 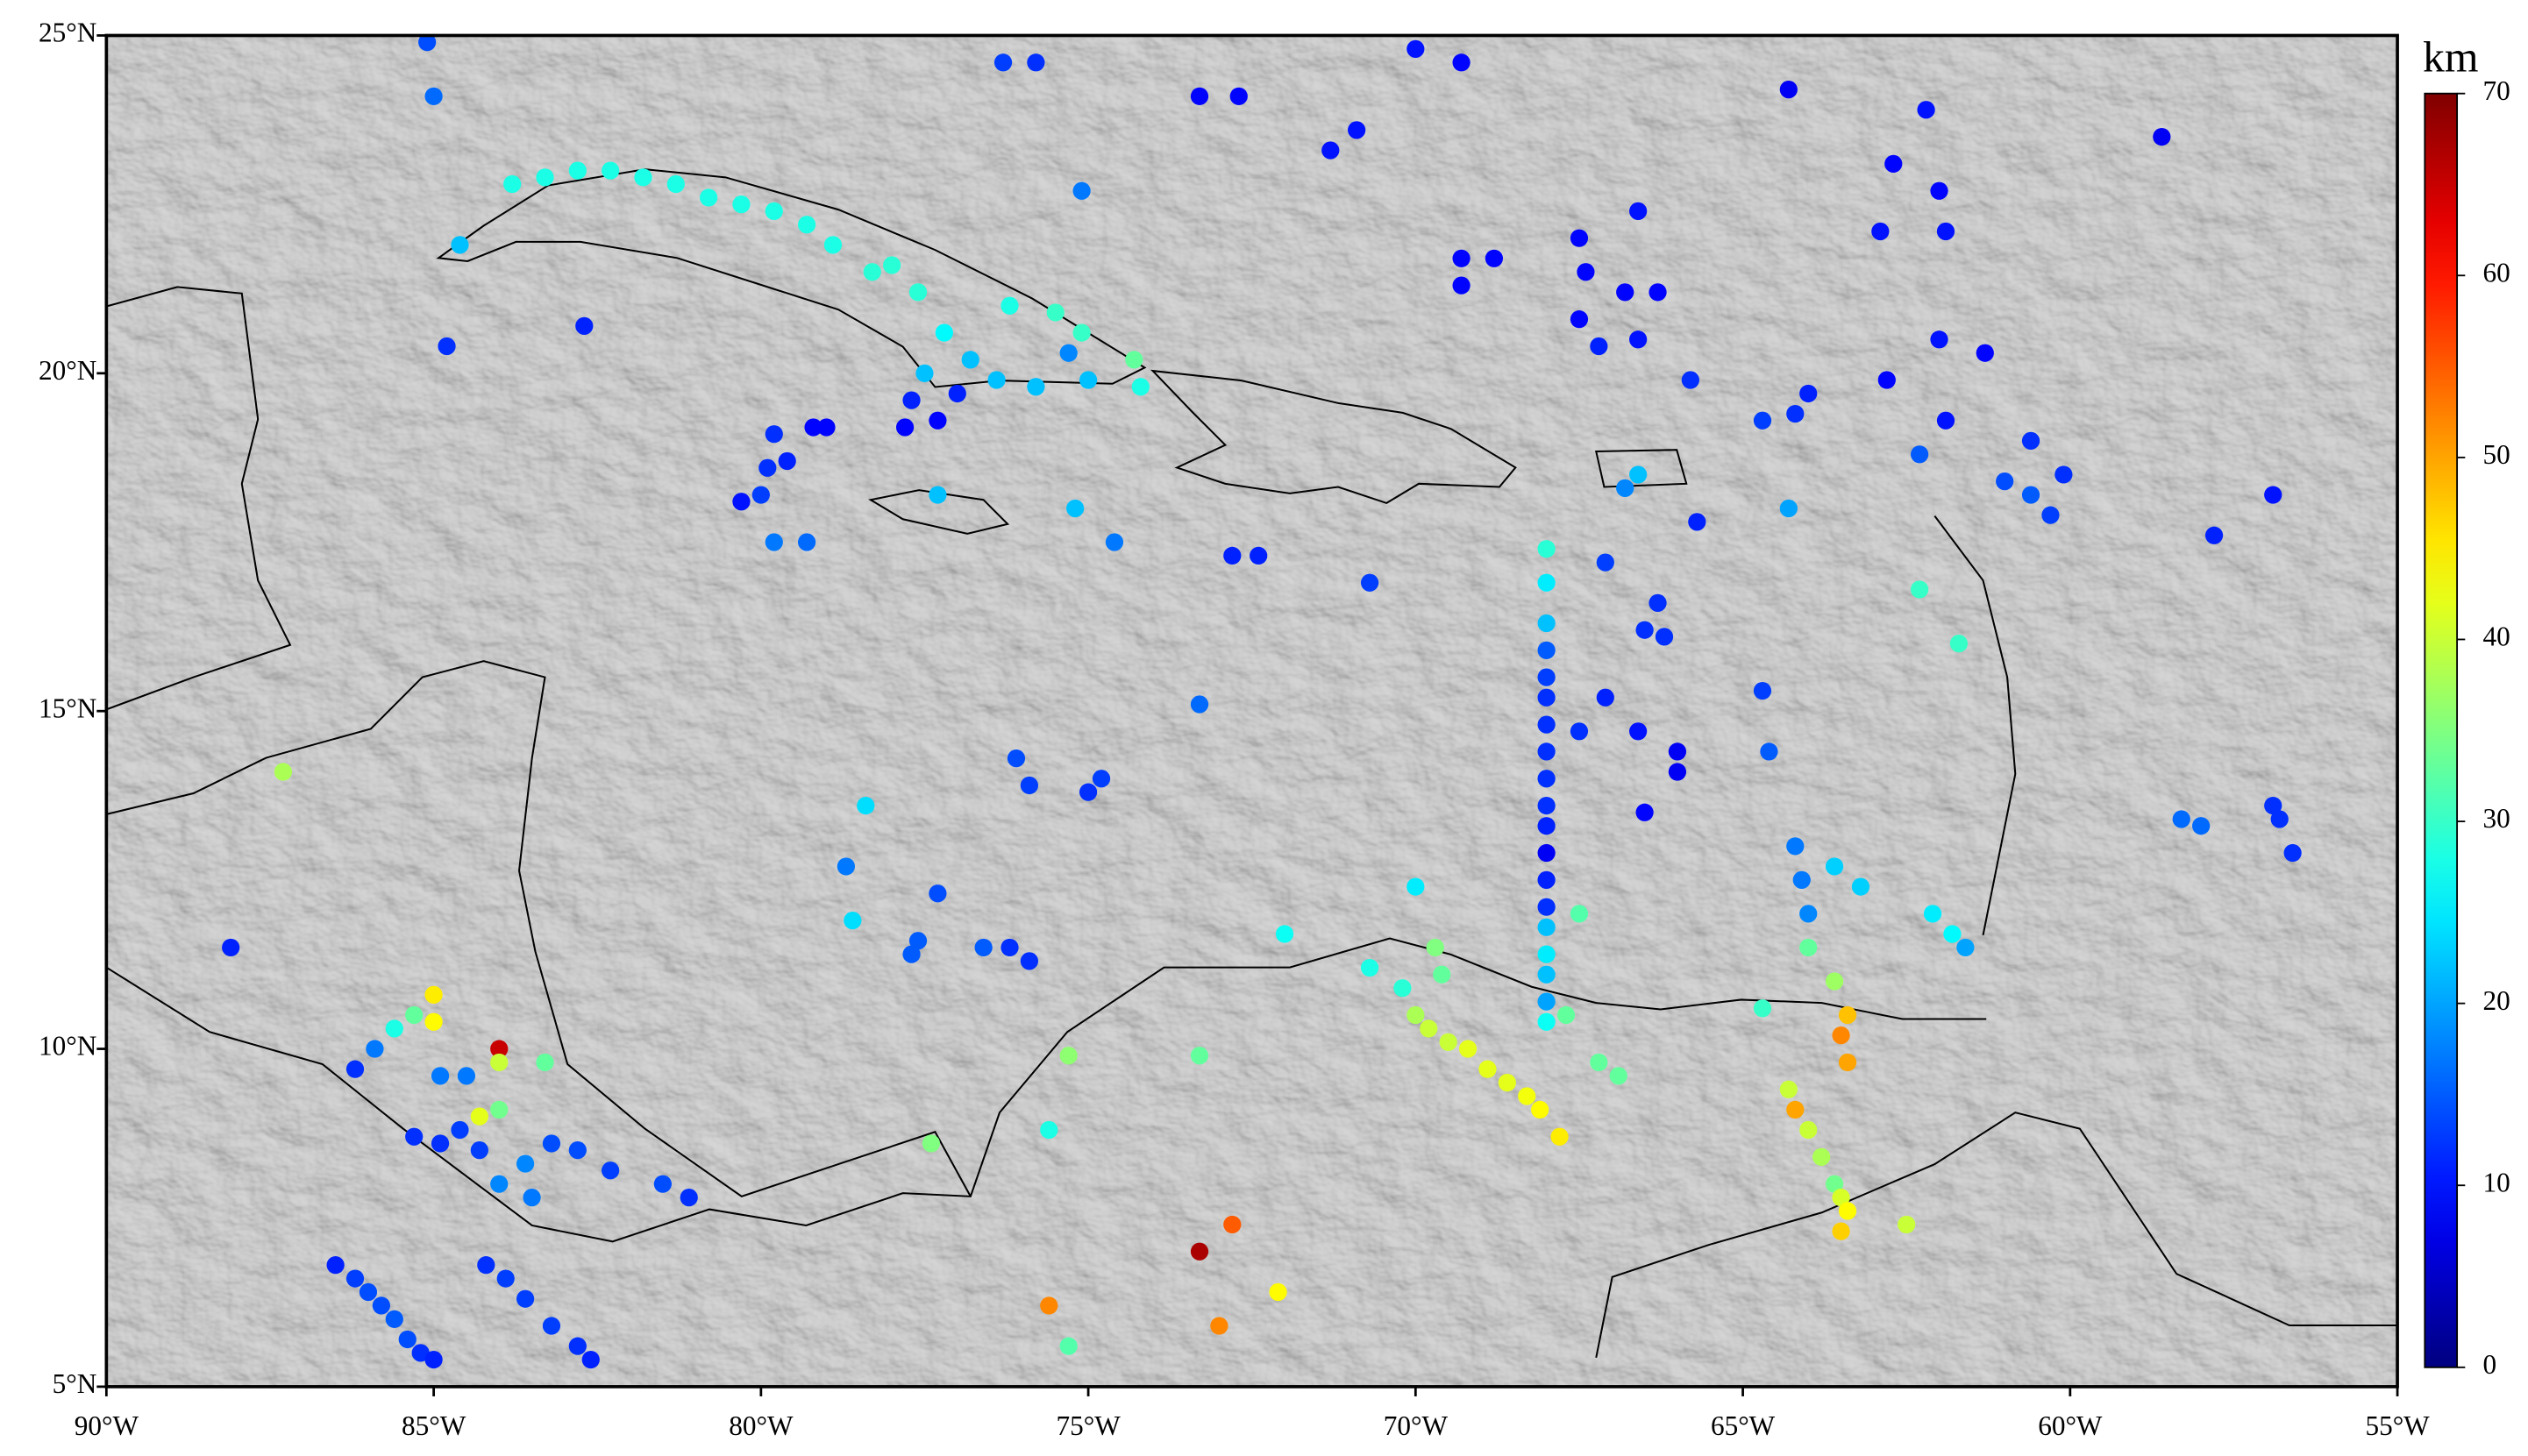 I want to click on y-tick-label: 5°N, so click(x=75, y=1383).